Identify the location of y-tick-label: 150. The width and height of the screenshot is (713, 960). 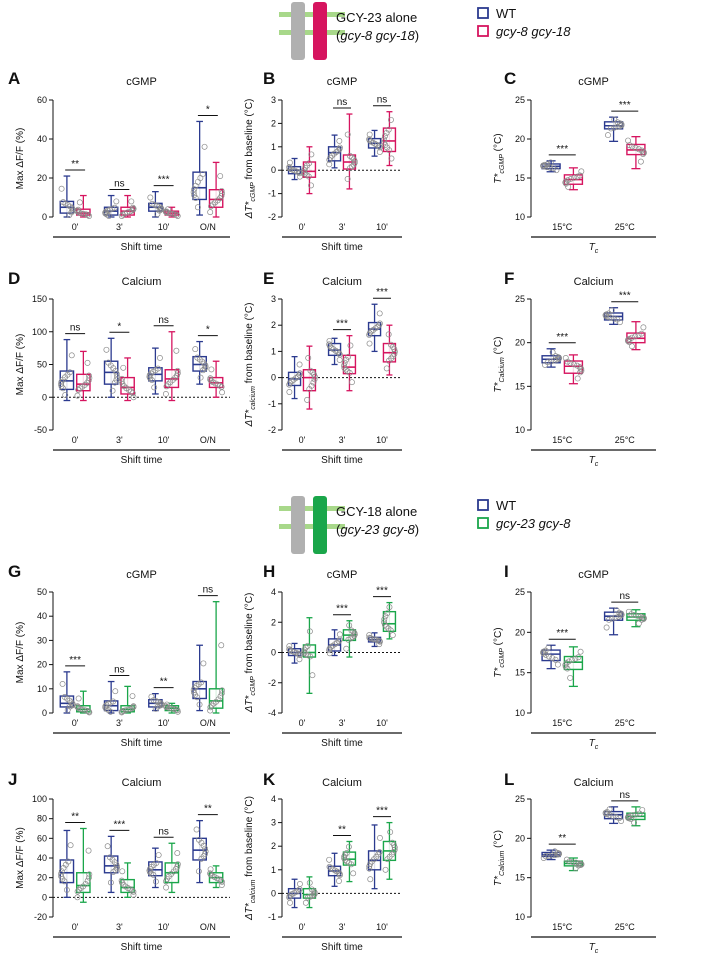
(39, 299).